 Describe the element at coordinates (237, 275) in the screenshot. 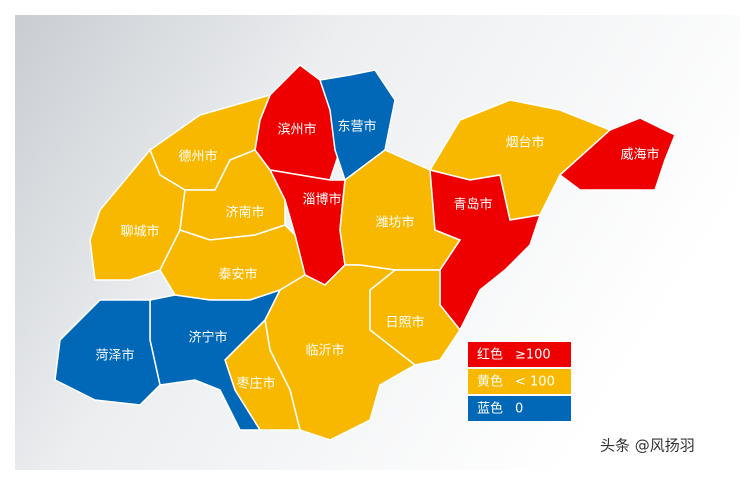

I see `region-label: 泰安市` at that location.